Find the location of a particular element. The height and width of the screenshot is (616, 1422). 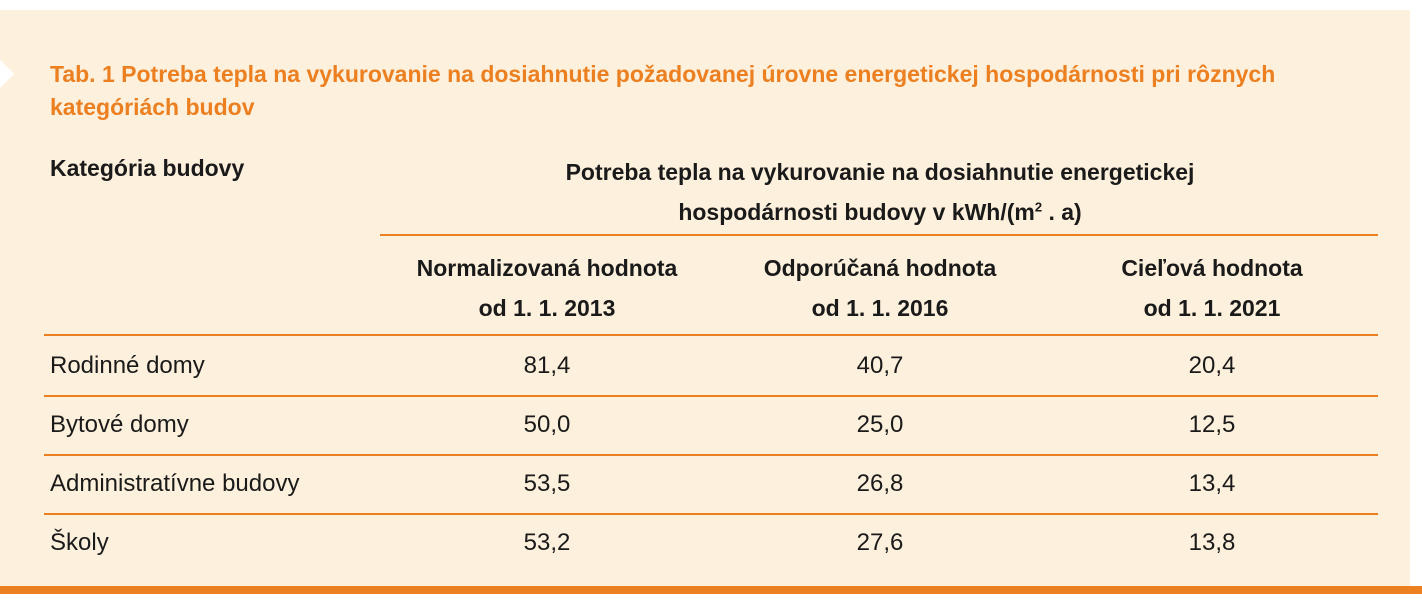

column-header-normalized: Normalizovaná hodnota od 1. 1. 2013 is located at coordinates (547, 288).